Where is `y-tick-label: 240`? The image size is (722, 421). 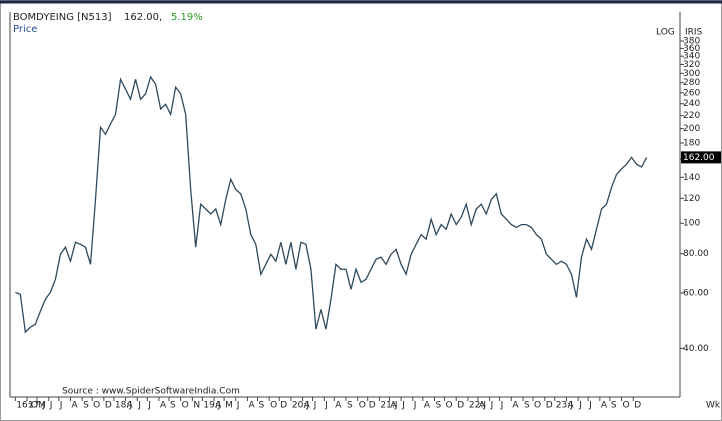 y-tick-label: 240 is located at coordinates (691, 104).